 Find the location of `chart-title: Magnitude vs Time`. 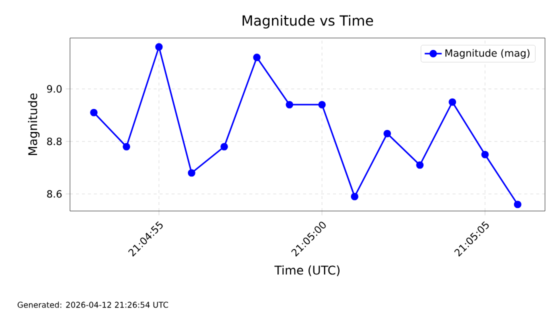

chart-title: Magnitude vs Time is located at coordinates (307, 22).